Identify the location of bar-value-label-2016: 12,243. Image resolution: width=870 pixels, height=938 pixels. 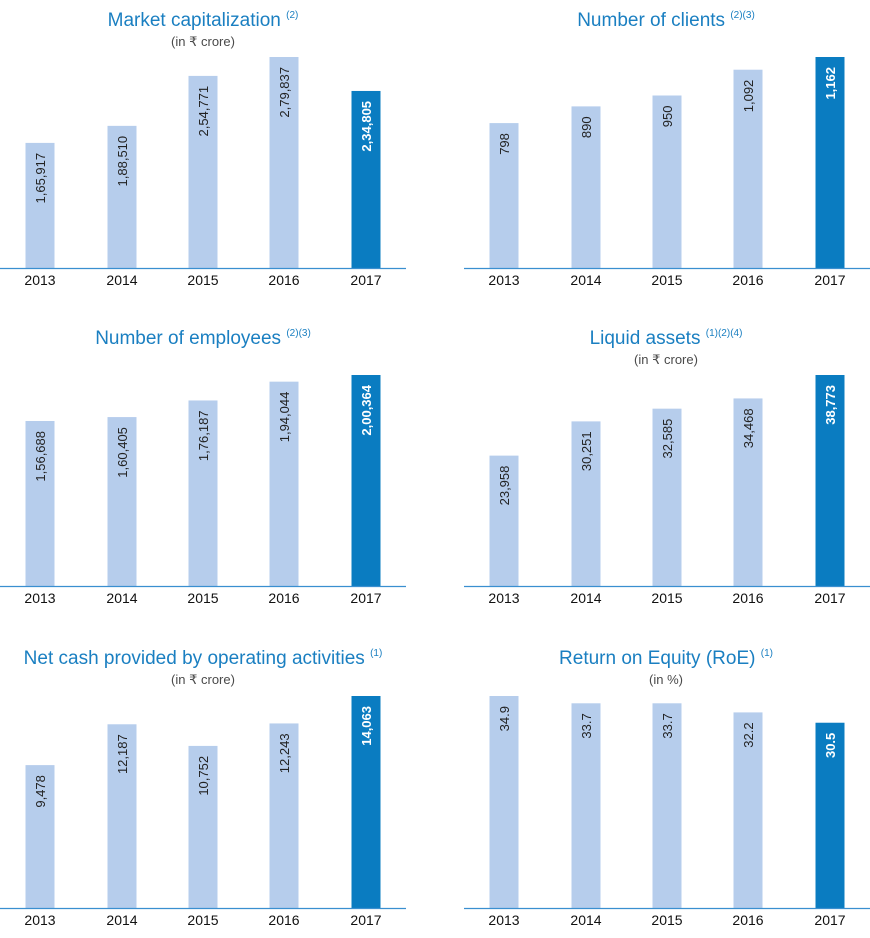
(284, 753).